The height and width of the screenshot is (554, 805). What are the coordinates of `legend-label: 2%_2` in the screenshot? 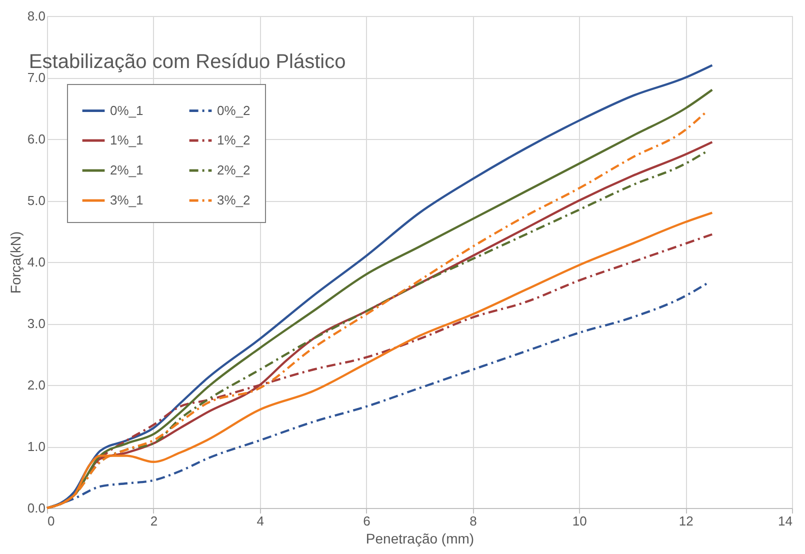 It's located at (233, 170).